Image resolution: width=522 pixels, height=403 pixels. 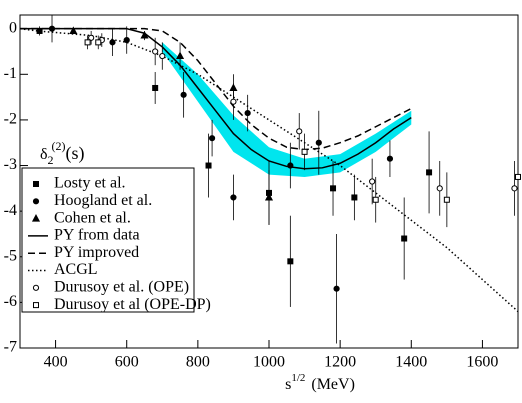 I want to click on y-tick-label: -7, so click(x=10, y=347).